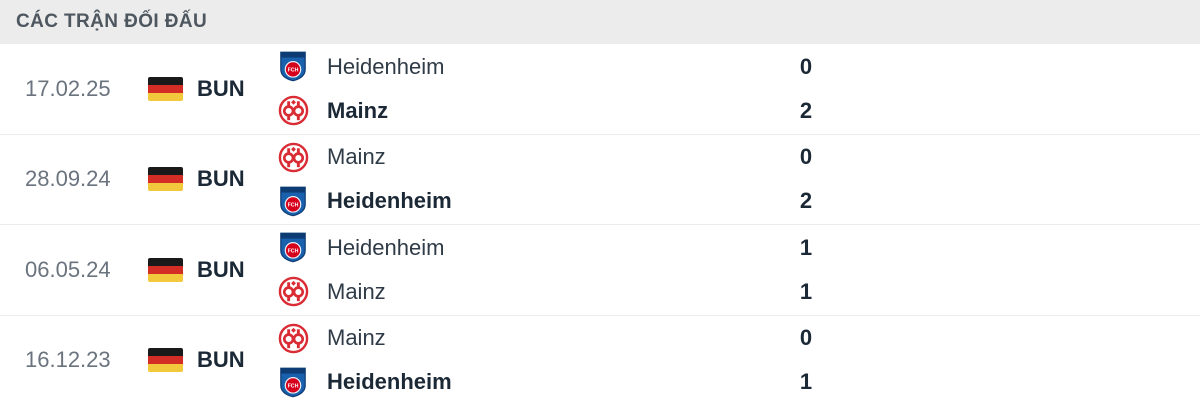 The height and width of the screenshot is (405, 1200). What do you see at coordinates (112, 21) in the screenshot?
I see `section-title: CÁC TRẬN ĐỐI ĐẤU` at bounding box center [112, 21].